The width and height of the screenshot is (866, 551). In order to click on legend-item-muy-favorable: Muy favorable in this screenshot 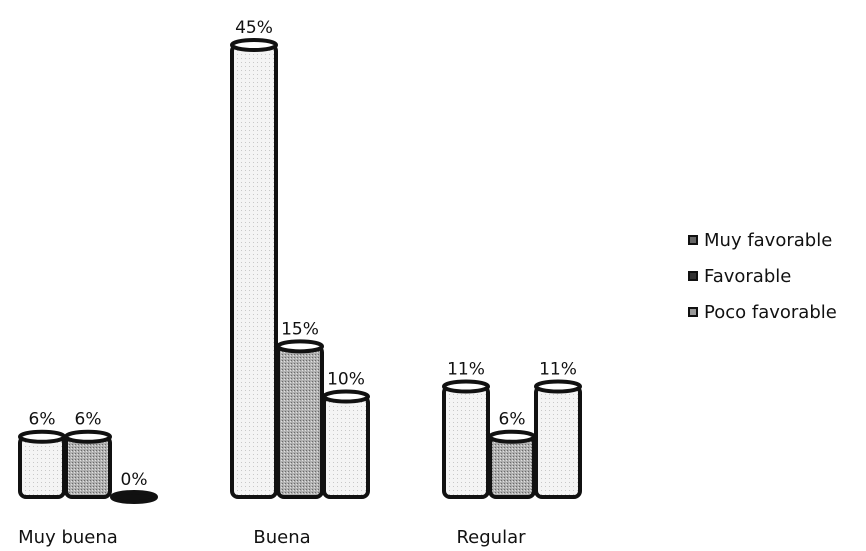, I will do `click(762, 240)`.